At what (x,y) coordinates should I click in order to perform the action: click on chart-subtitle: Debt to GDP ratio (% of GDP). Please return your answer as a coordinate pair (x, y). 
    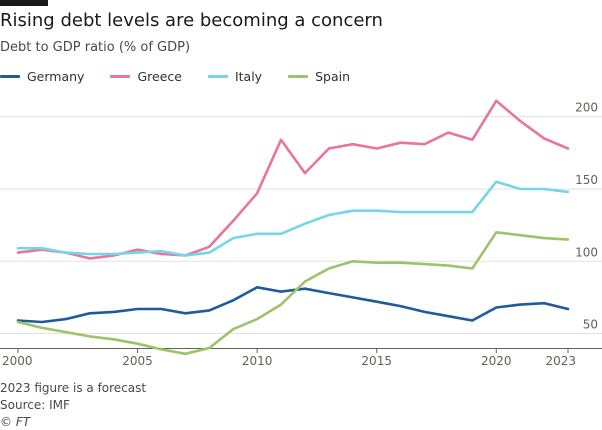
    Looking at the image, I should click on (95, 47).